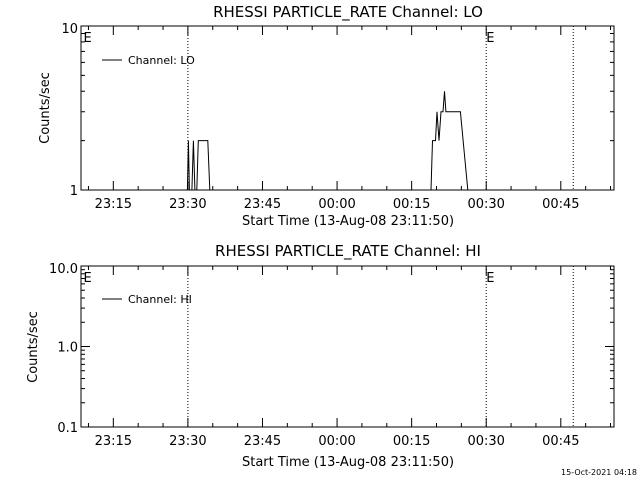 The image size is (640, 480). I want to click on x-axis-label-lo: Start Time (13-Aug-08 23:11:50), so click(348, 221).